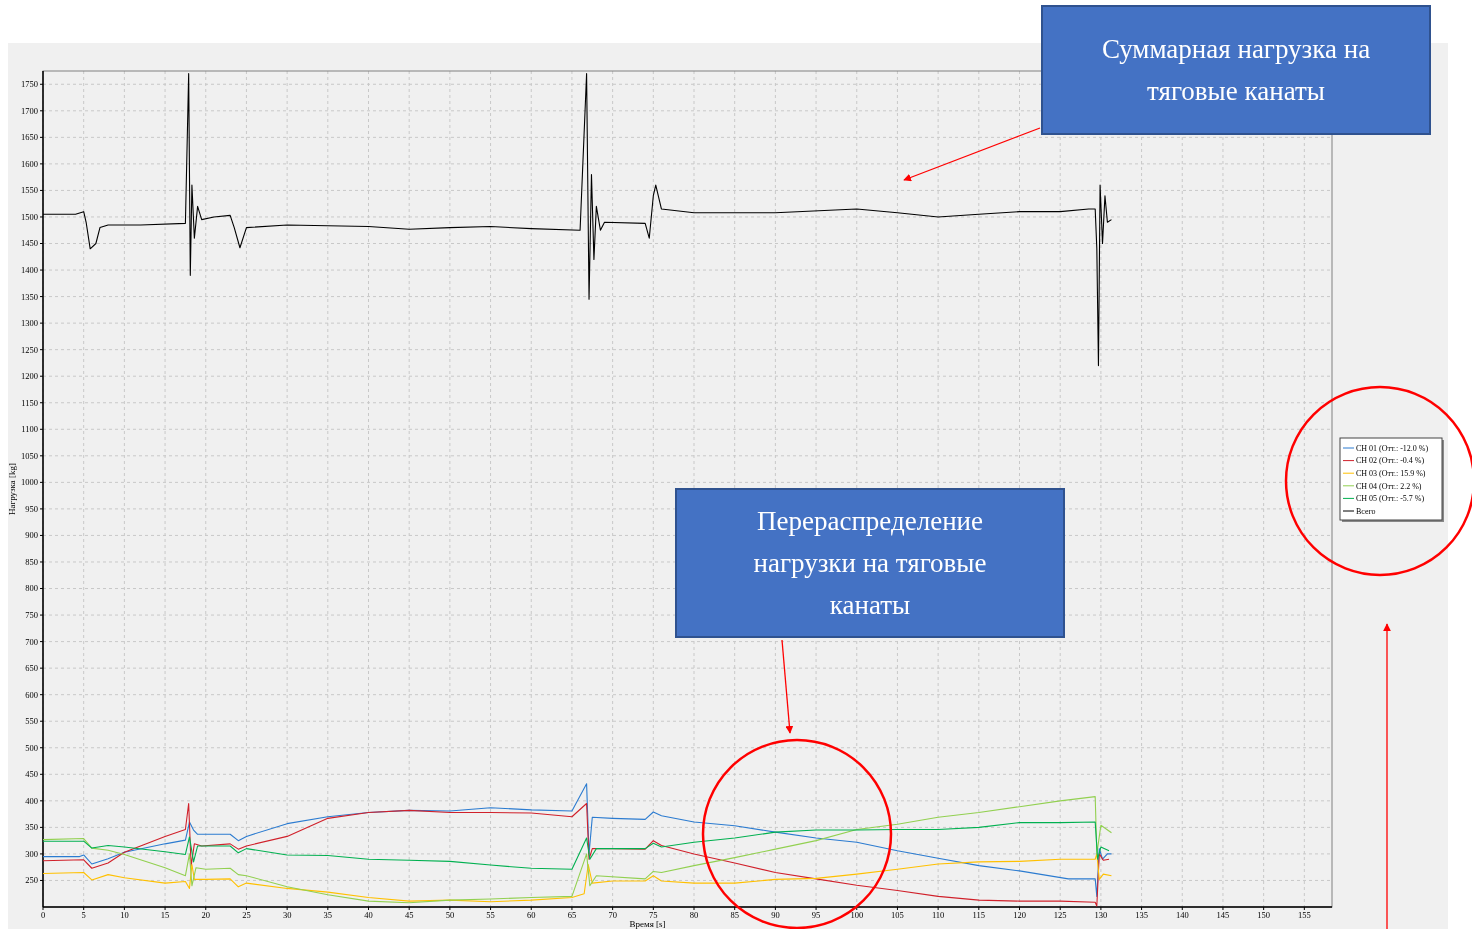  What do you see at coordinates (29, 216) in the screenshot?
I see `y-tick-label: 1500` at bounding box center [29, 216].